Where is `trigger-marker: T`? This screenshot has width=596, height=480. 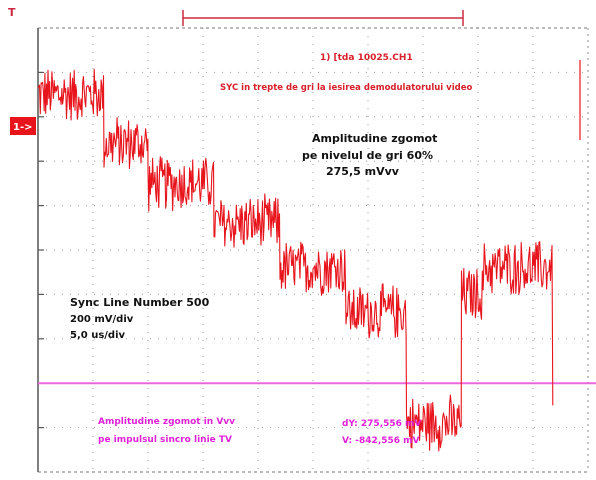 trigger-marker: T is located at coordinates (12, 12).